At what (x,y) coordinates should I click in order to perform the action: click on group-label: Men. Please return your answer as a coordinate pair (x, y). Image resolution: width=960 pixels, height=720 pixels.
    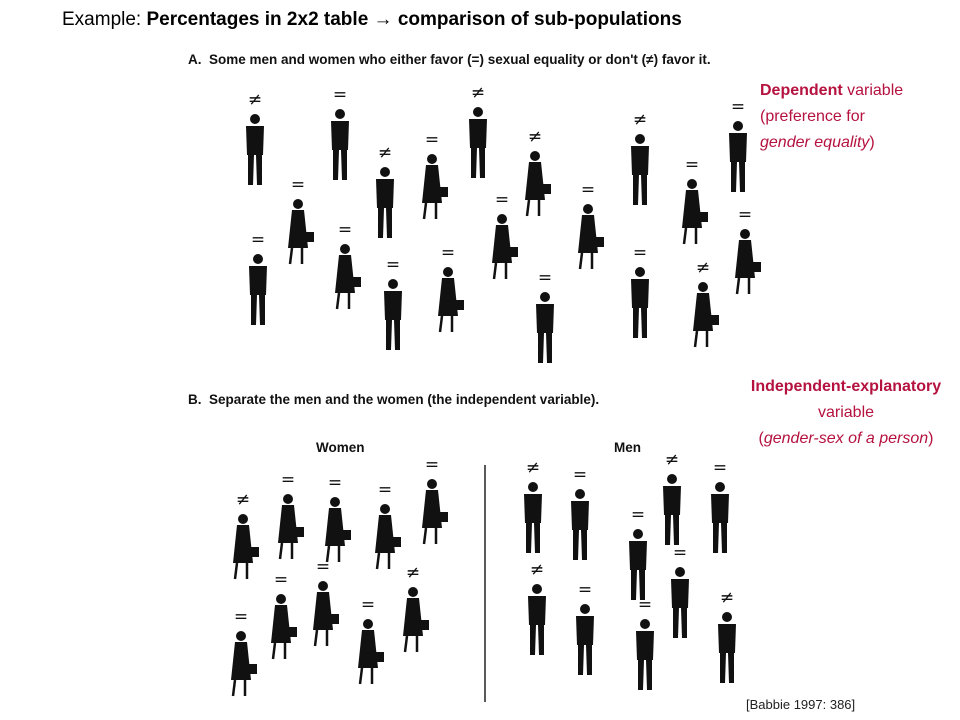
    Looking at the image, I should click on (627, 447).